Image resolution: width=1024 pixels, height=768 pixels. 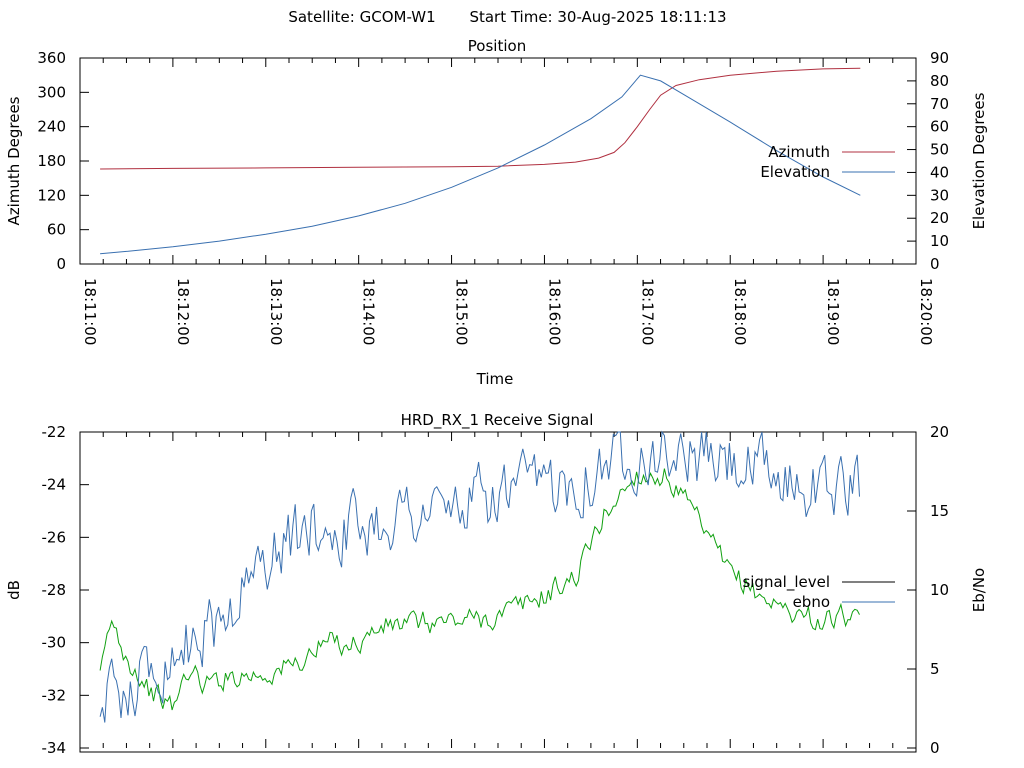 What do you see at coordinates (480, 118) in the screenshot?
I see `series-line-Azimuth` at bounding box center [480, 118].